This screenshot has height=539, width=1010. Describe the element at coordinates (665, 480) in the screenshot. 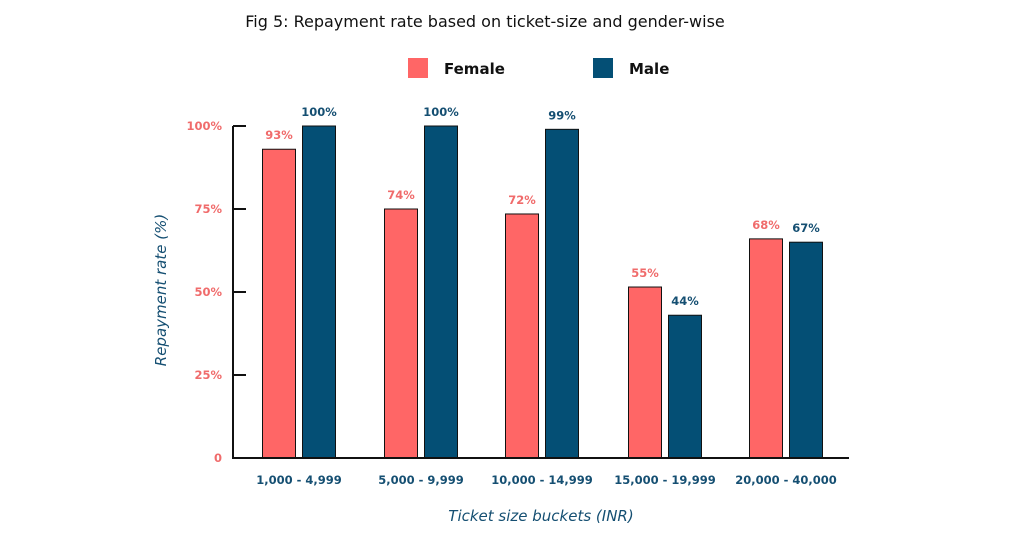

I see `x-tick-label: 15,000 - 19,999` at that location.